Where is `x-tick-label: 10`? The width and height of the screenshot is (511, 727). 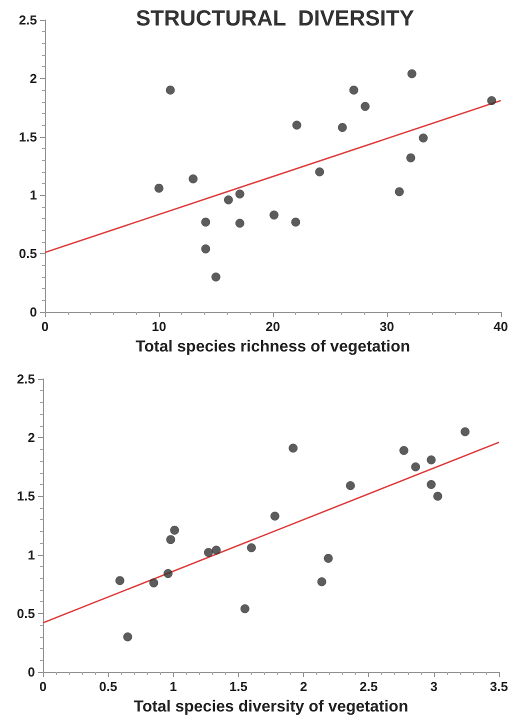
x-tick-label: 10 is located at coordinates (159, 326).